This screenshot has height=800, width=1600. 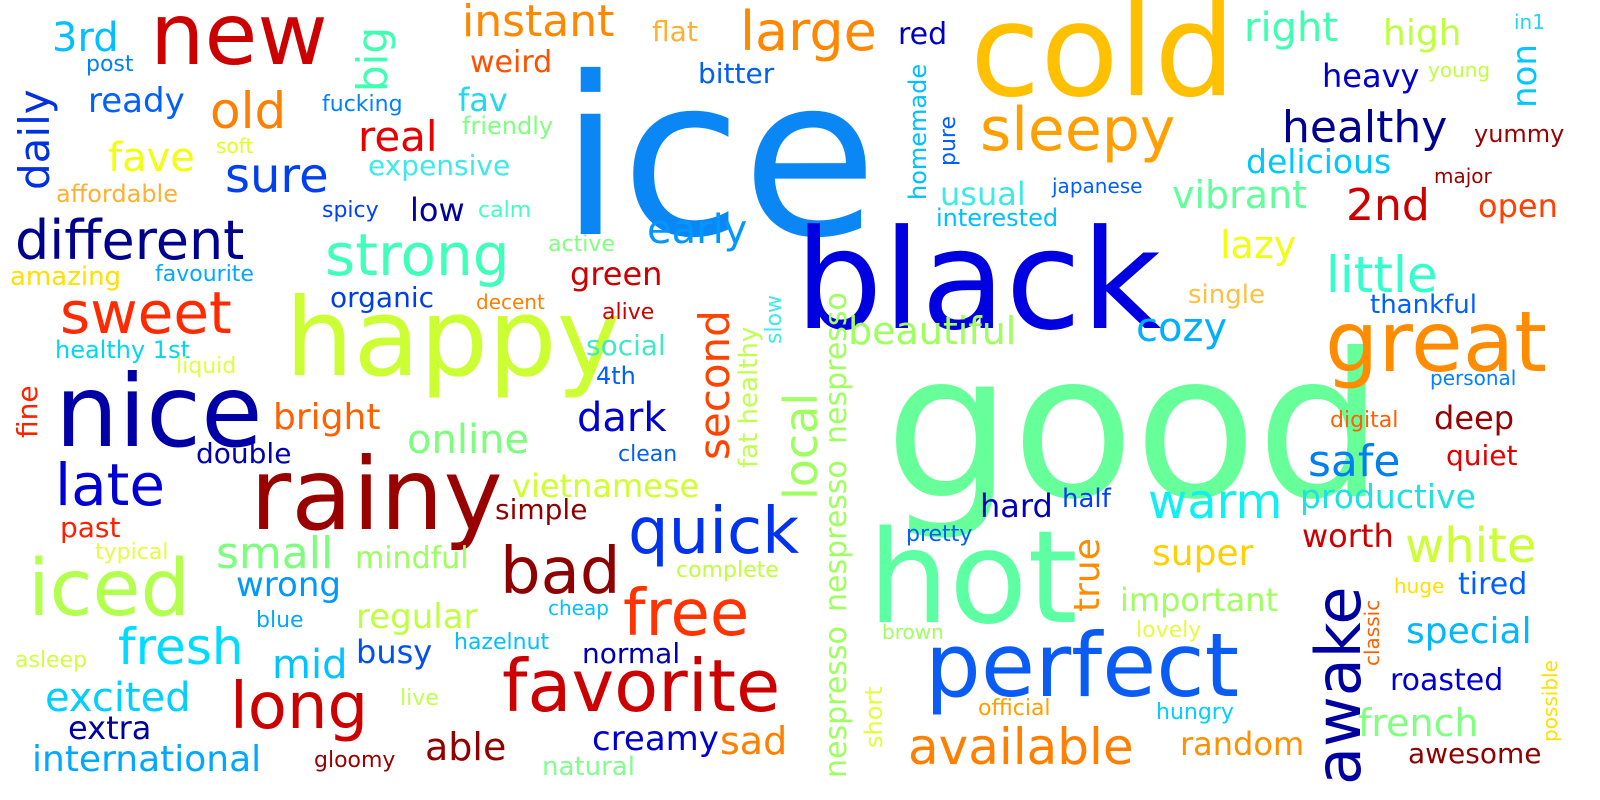 What do you see at coordinates (468, 440) in the screenshot?
I see `word-online: online` at bounding box center [468, 440].